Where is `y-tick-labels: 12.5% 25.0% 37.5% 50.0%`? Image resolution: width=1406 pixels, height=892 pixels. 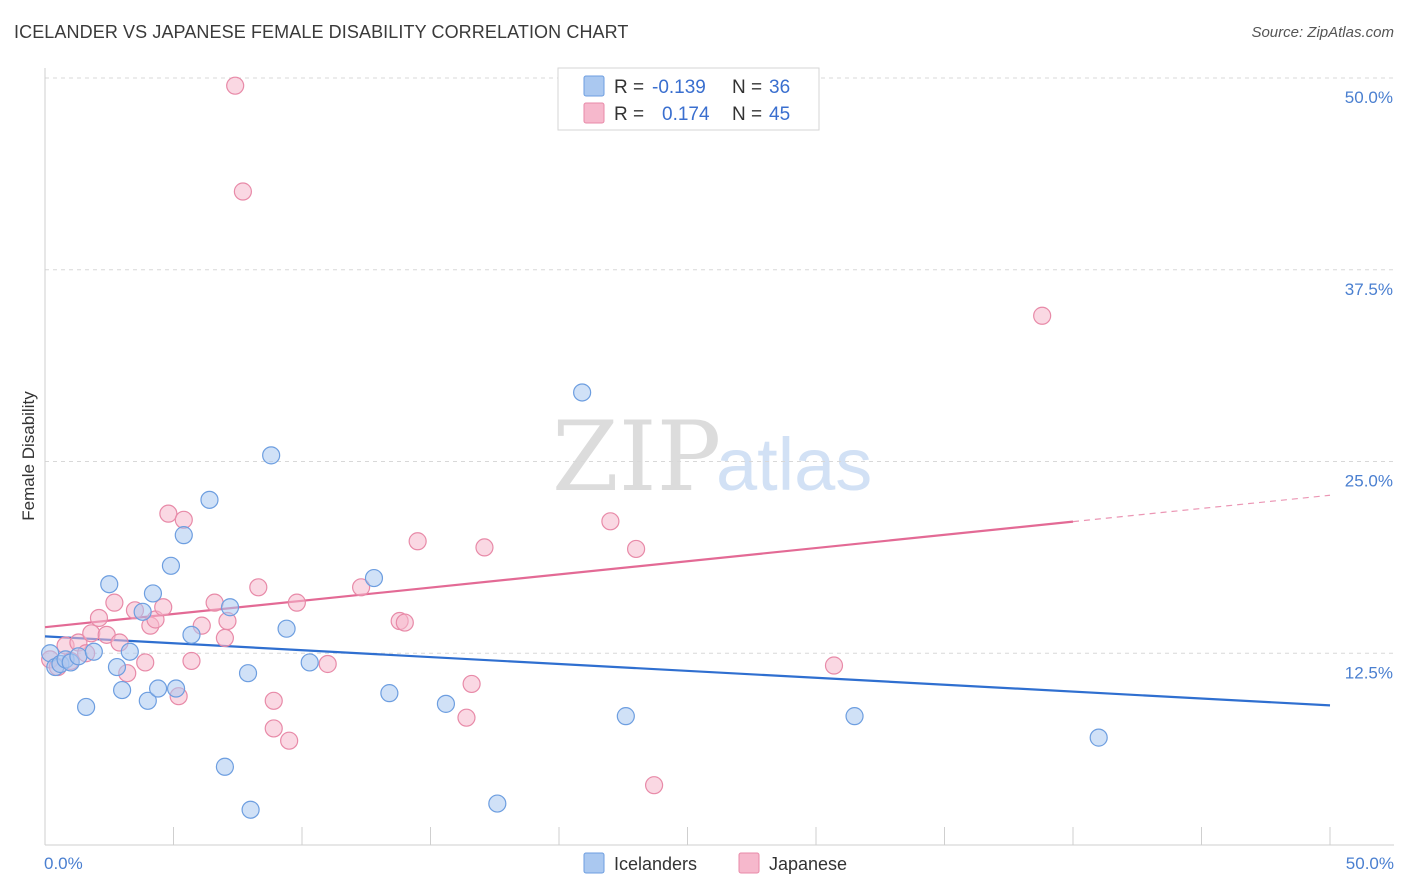 y-tick-labels: 12.5% 25.0% 37.5% 50.0% is located at coordinates (1369, 385).